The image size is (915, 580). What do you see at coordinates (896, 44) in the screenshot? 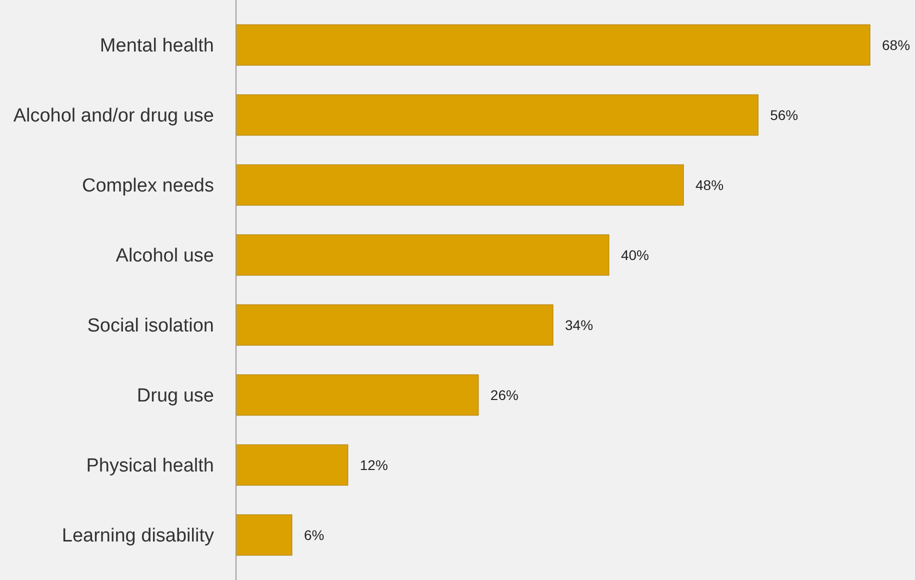
I see `data-label: 68%` at bounding box center [896, 44].